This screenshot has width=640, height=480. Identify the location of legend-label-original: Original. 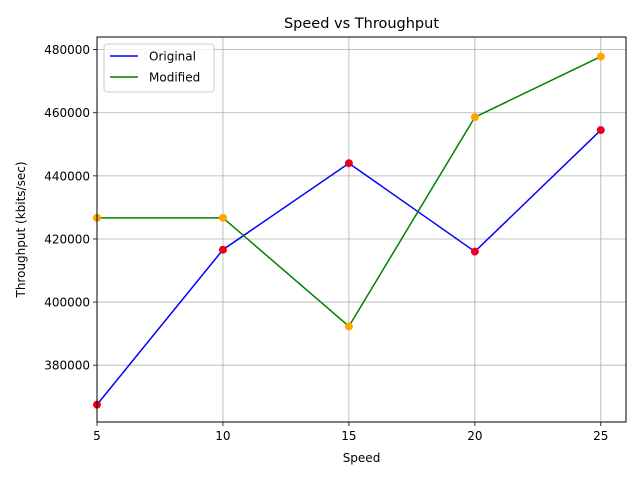
(172, 57).